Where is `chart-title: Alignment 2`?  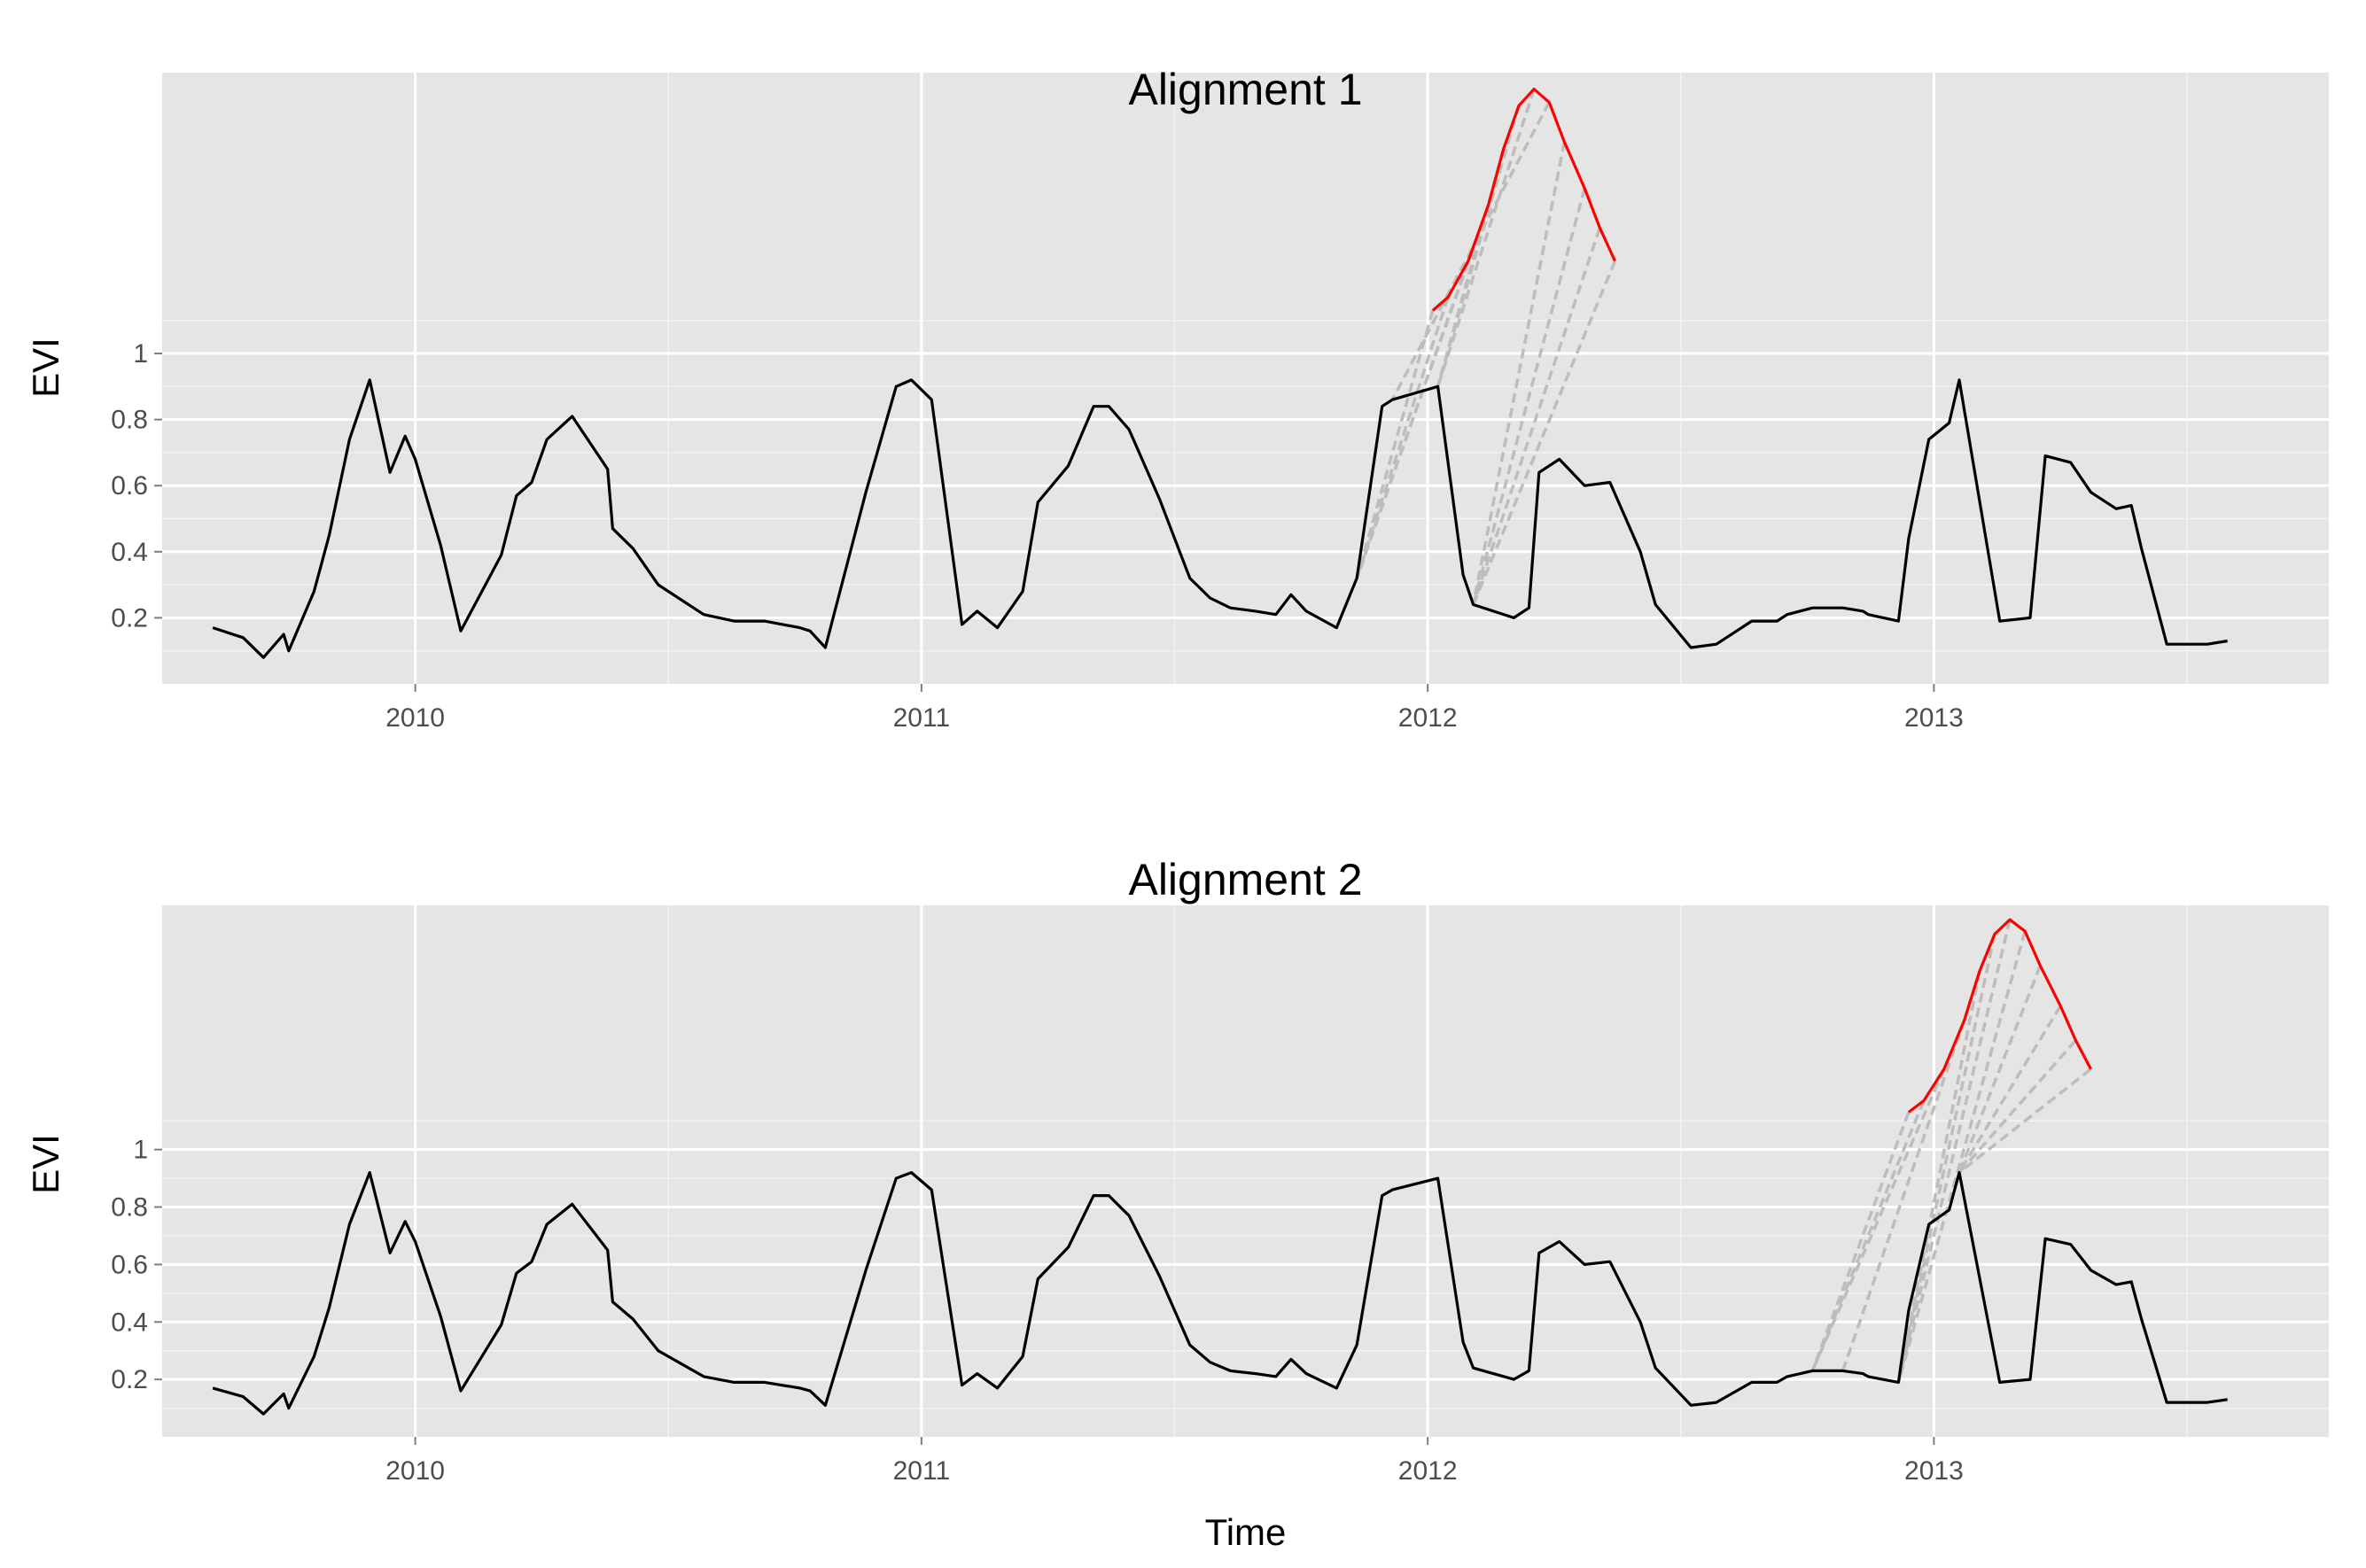 chart-title: Alignment 2 is located at coordinates (1245, 879).